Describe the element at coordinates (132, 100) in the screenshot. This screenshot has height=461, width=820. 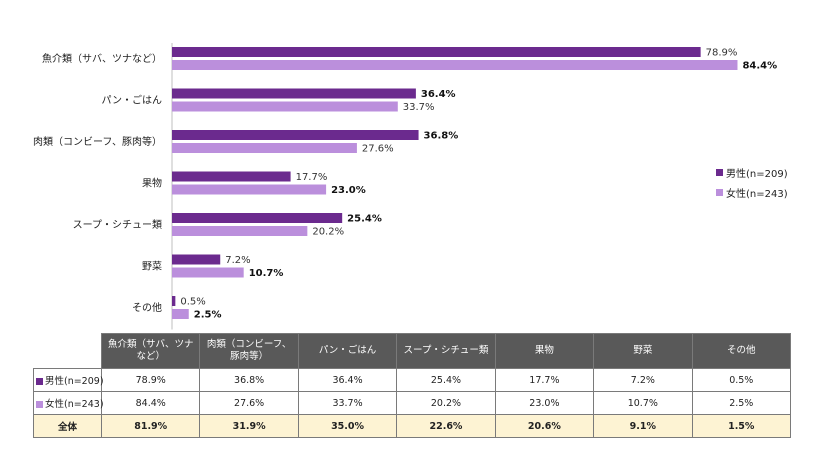
I see `category-label: パン・ごはん` at that location.